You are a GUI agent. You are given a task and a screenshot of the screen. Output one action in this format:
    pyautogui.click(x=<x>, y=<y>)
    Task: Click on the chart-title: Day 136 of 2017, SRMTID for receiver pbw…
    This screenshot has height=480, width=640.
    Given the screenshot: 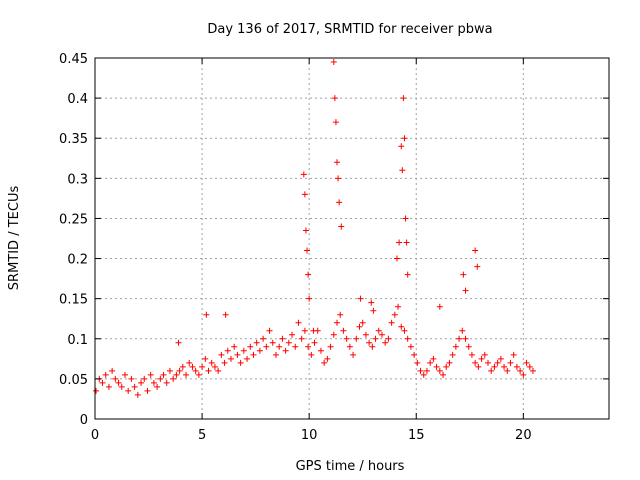 What is the action you would take?
    pyautogui.click(x=349, y=29)
    